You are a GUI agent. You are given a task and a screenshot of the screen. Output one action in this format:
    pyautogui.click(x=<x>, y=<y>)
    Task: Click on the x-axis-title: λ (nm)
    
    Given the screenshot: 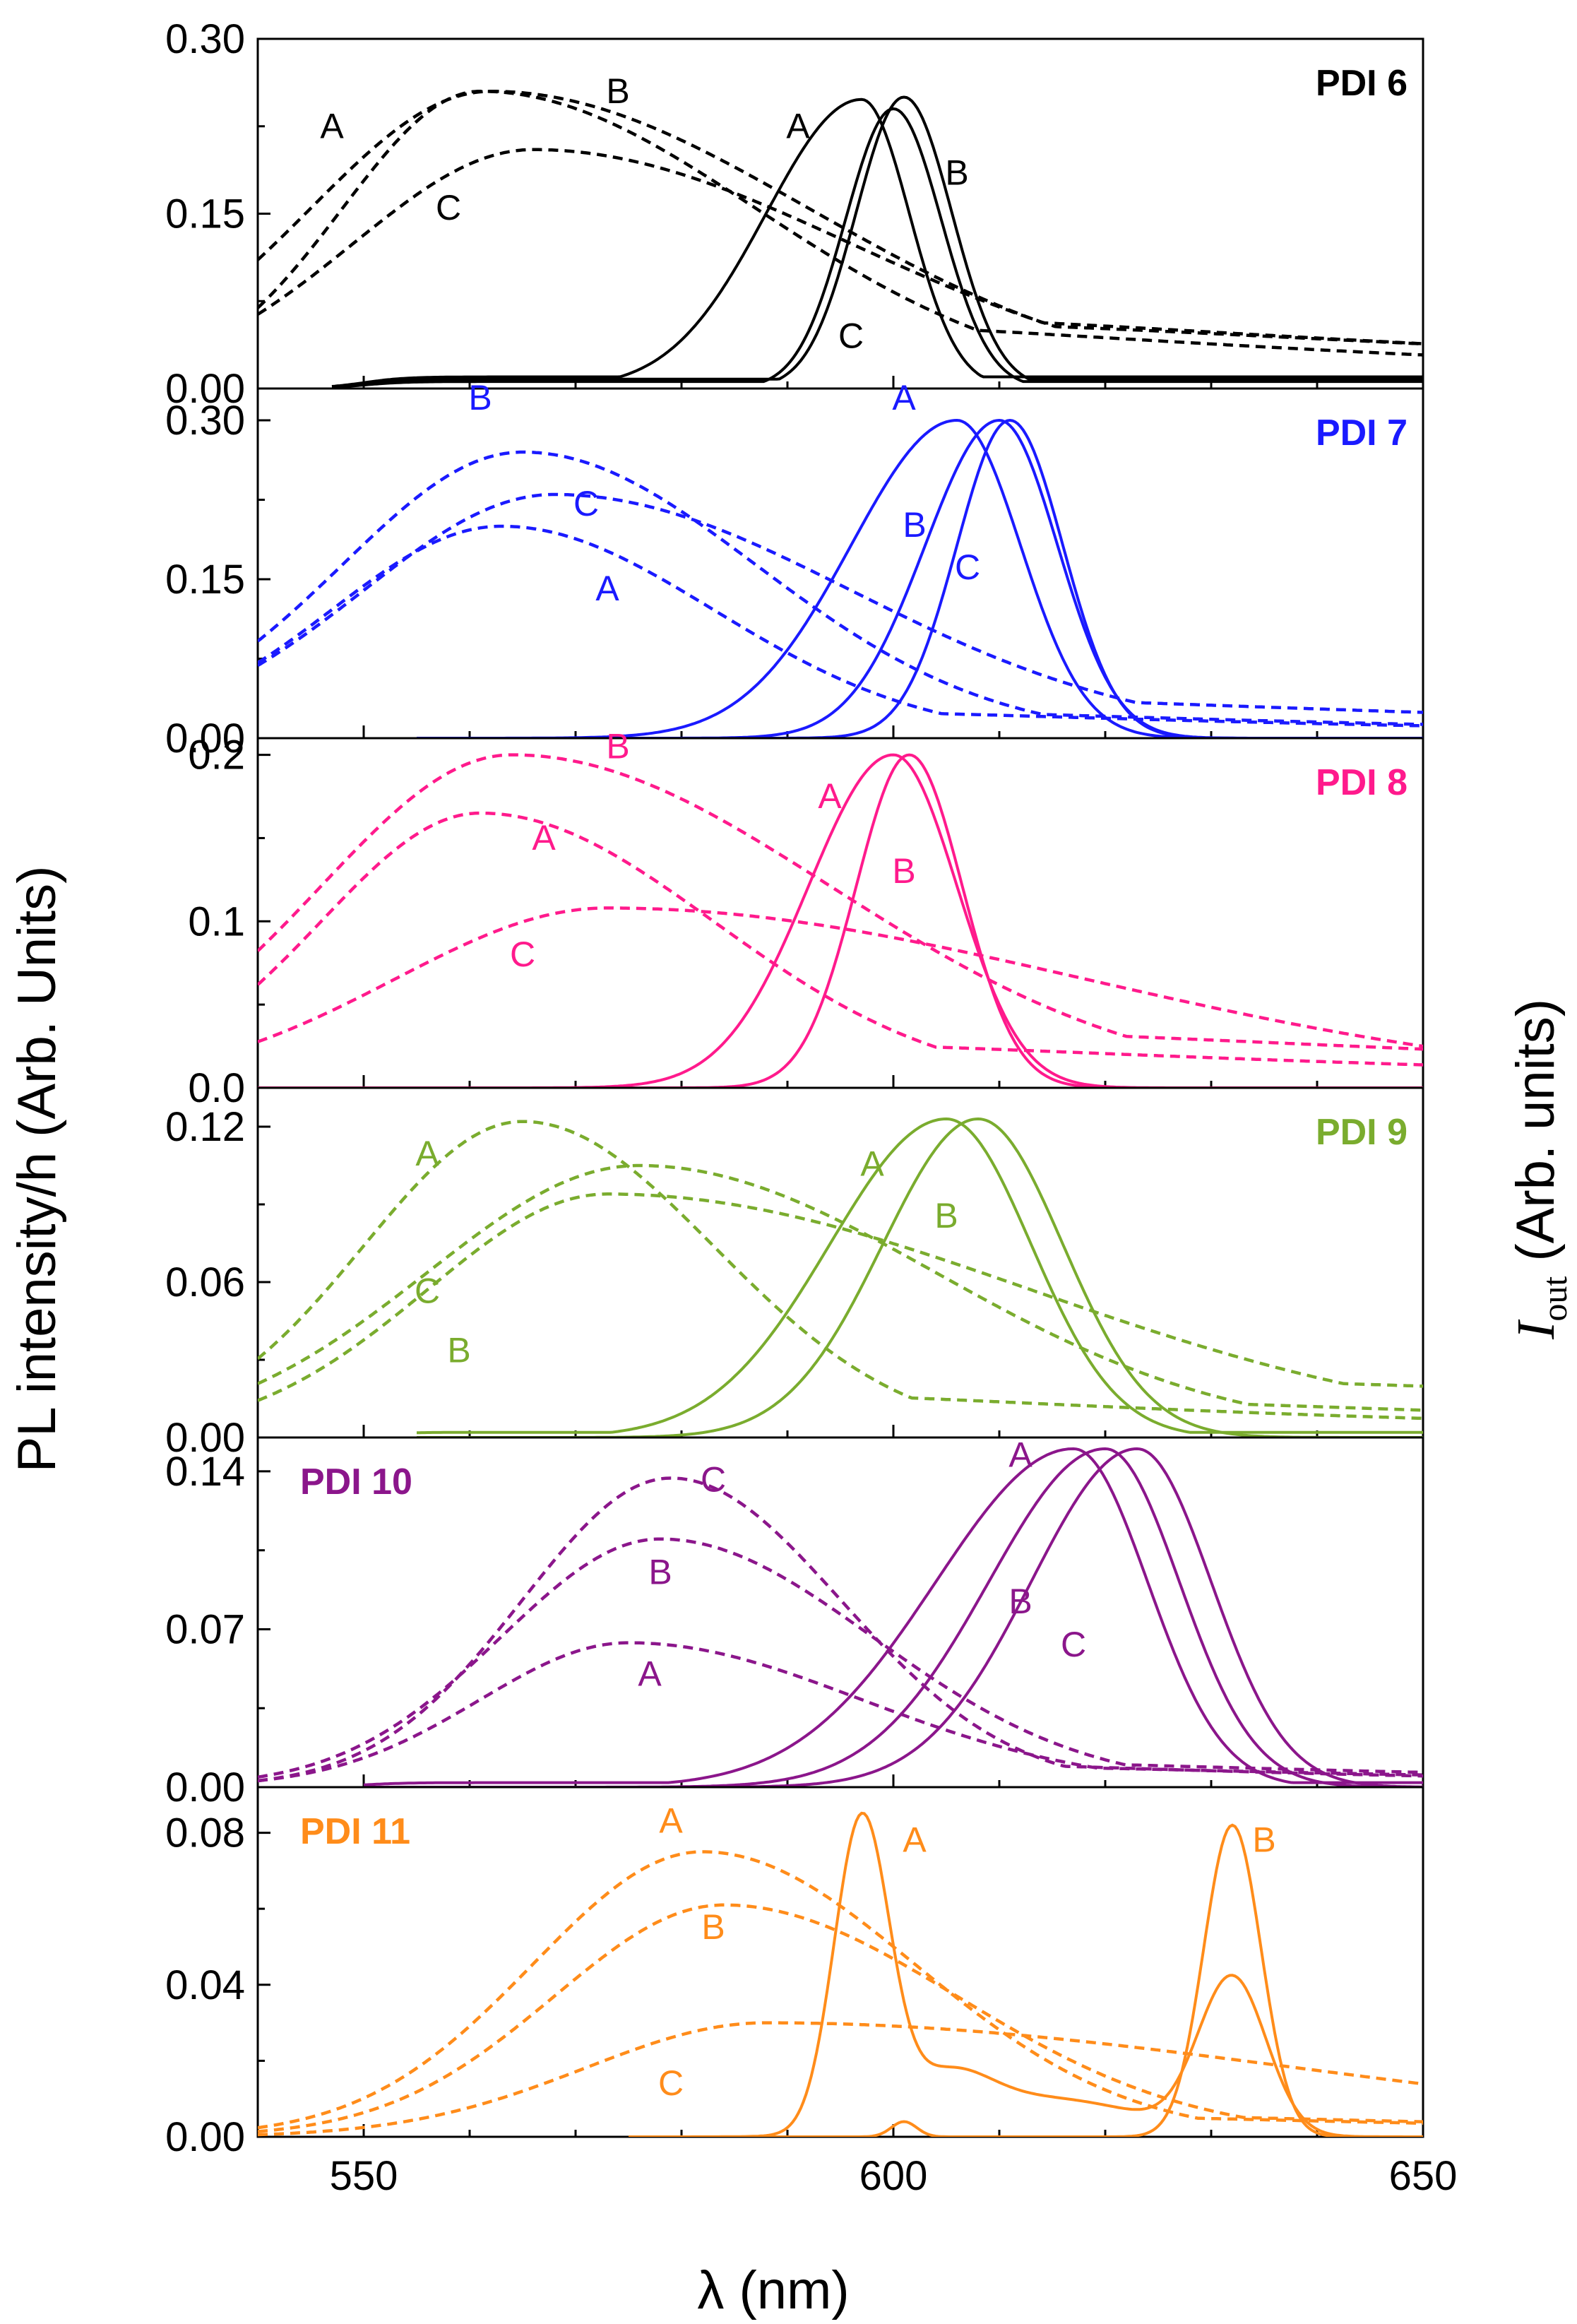 What is the action you would take?
    pyautogui.click(x=773, y=2290)
    